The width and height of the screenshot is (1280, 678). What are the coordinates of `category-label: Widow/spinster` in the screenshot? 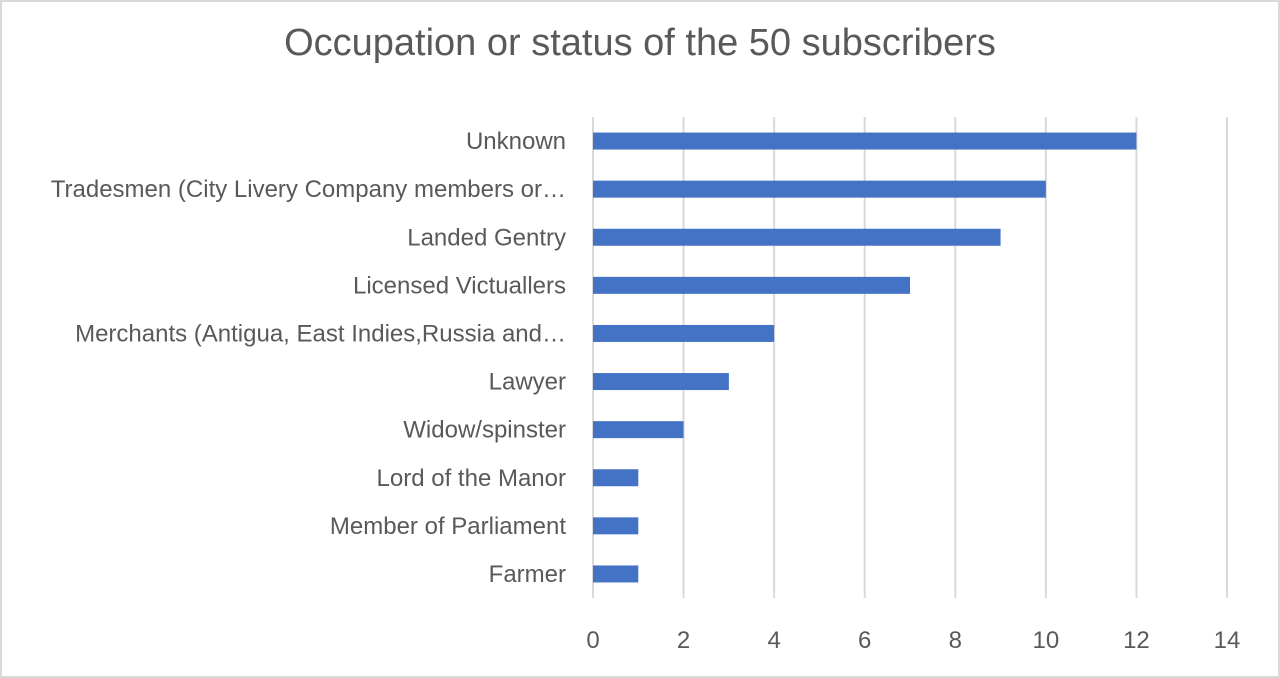 It's located at (484, 430).